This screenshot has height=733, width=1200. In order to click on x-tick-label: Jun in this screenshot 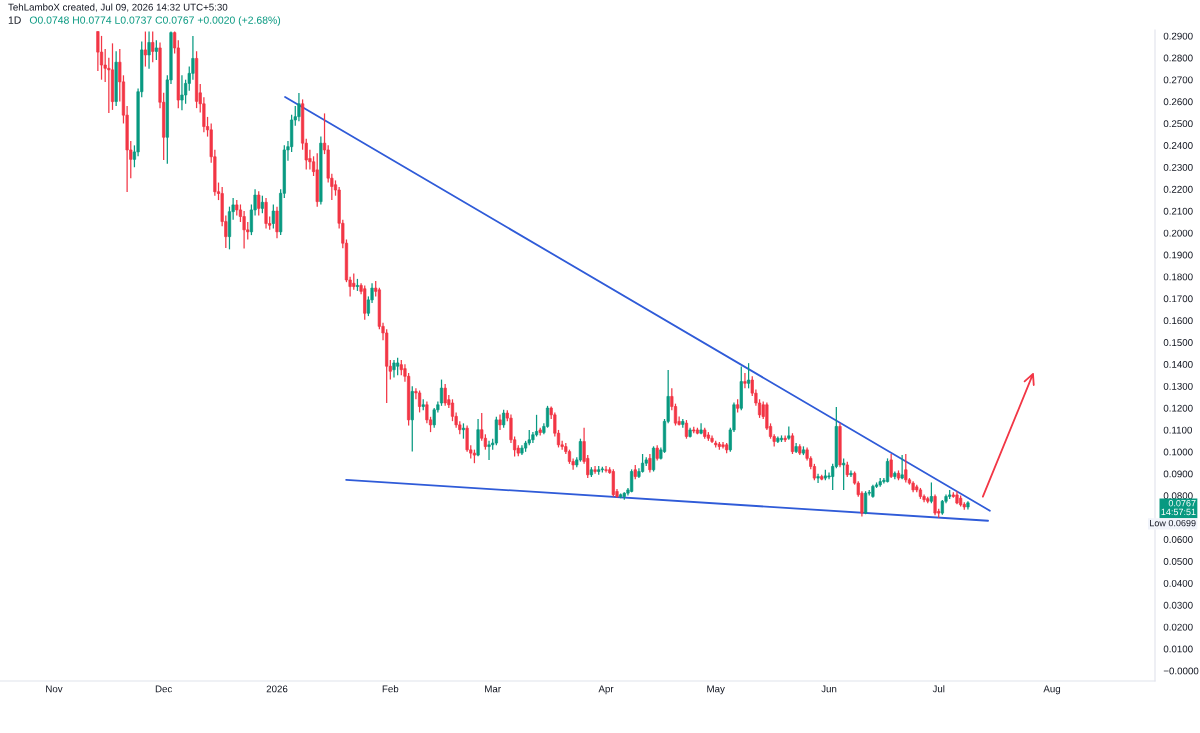, I will do `click(829, 689)`.